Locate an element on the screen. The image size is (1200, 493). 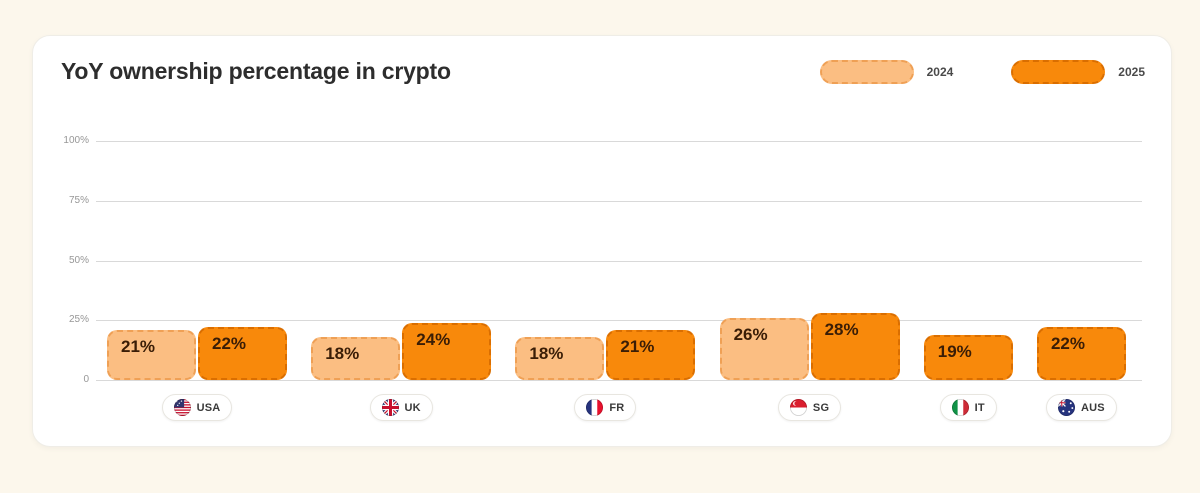
country-code-label: SG is located at coordinates (821, 407).